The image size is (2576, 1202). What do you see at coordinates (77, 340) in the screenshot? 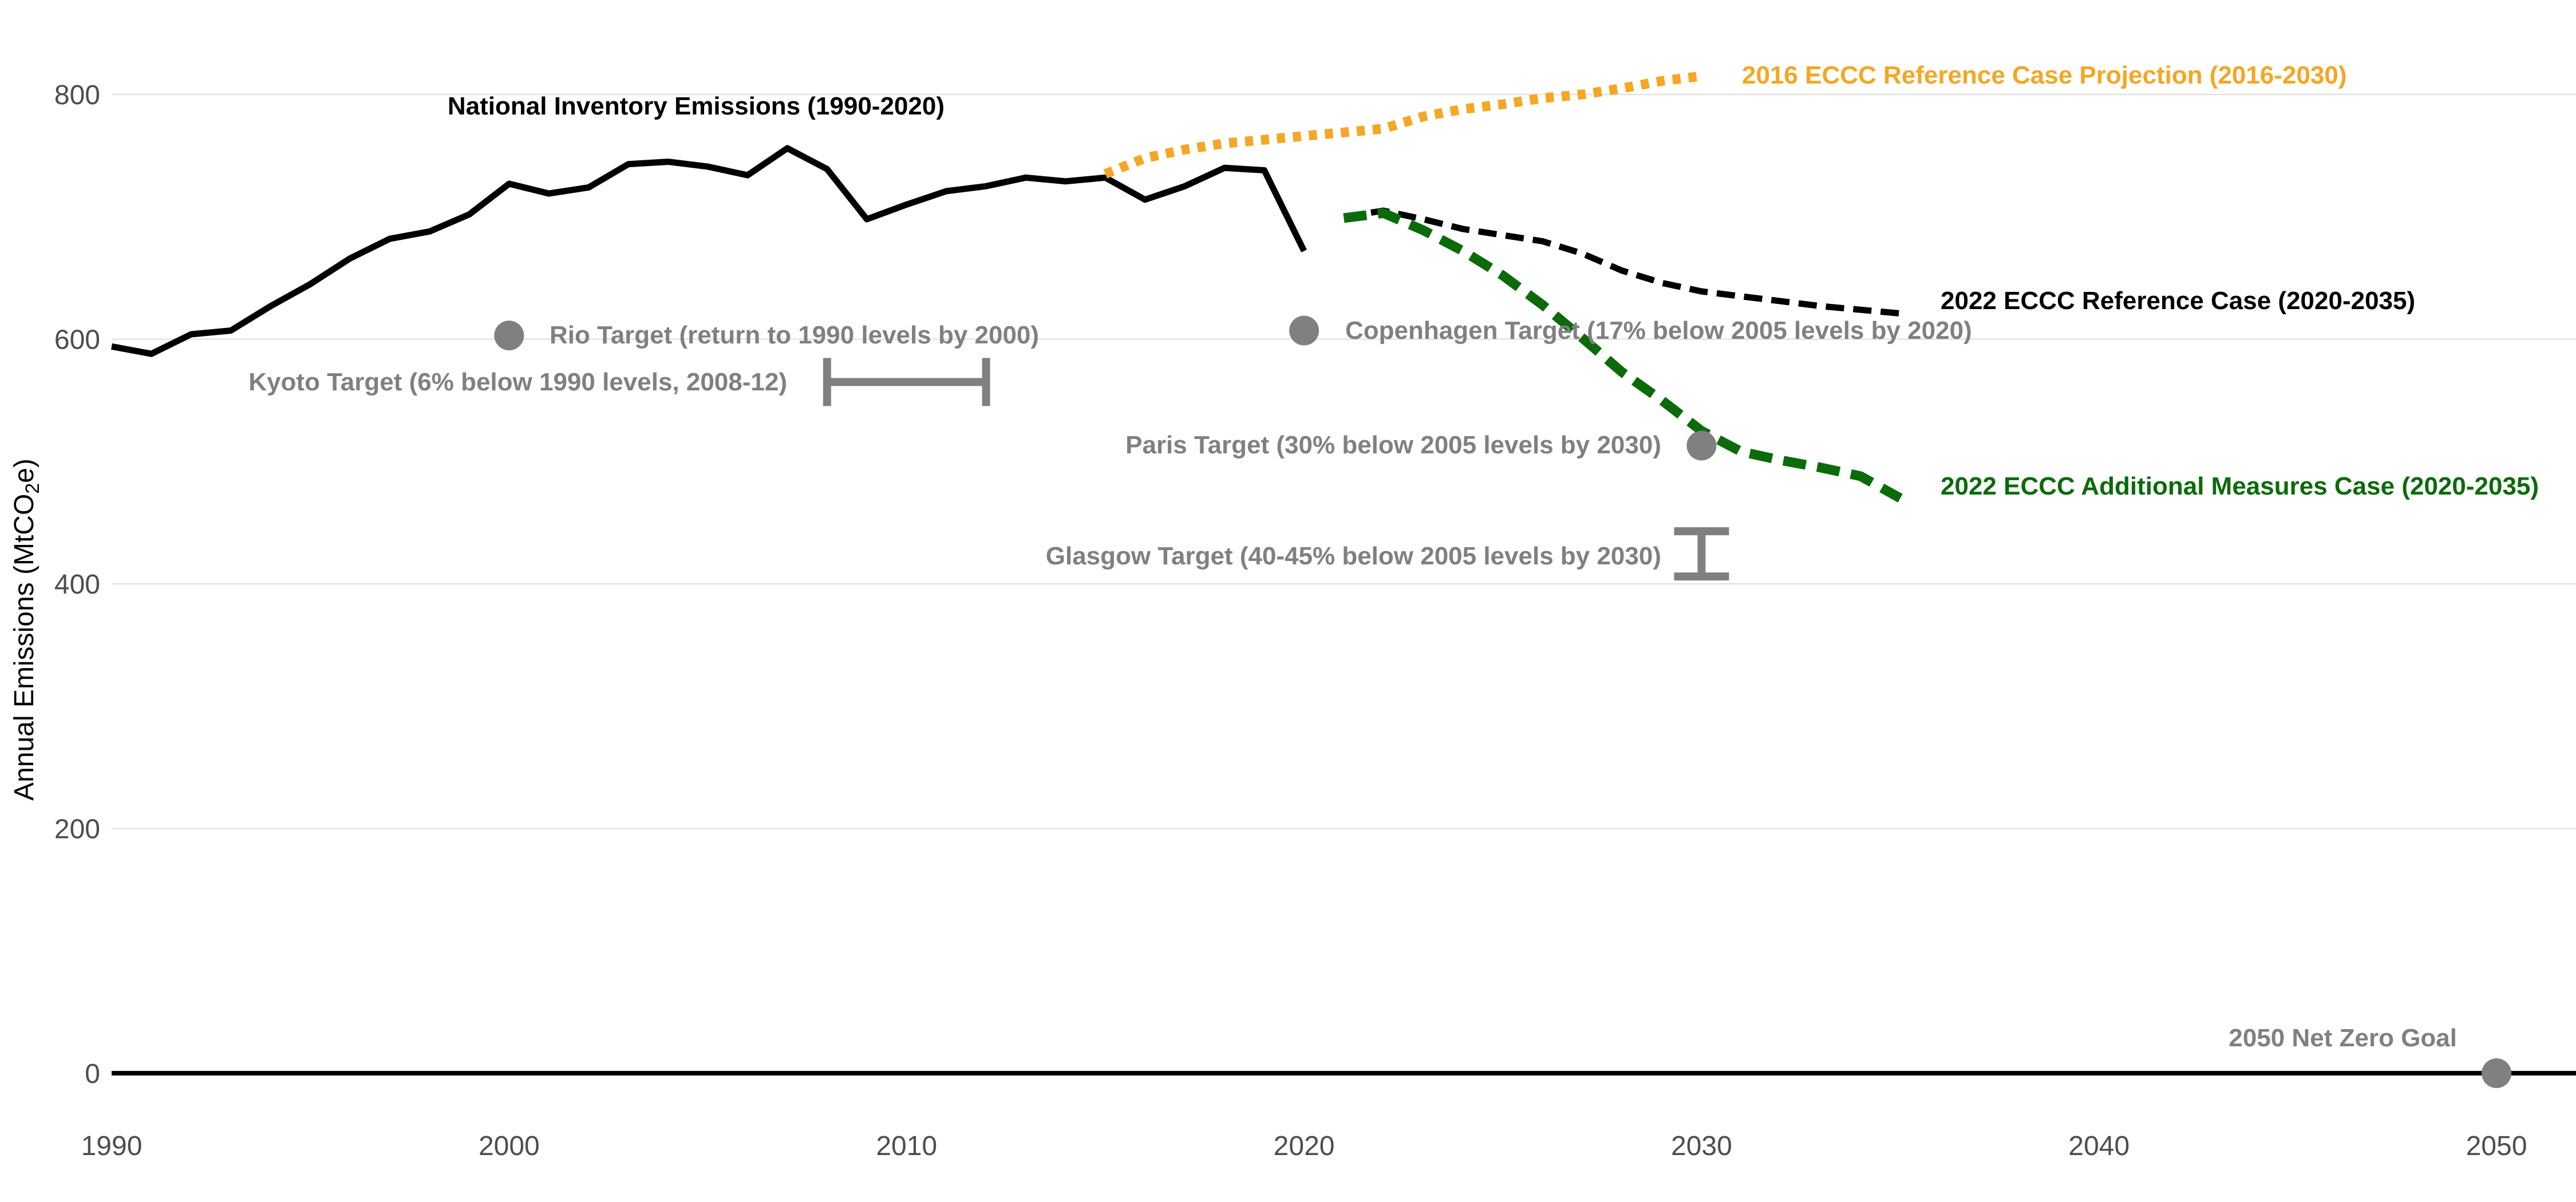
I see `y-tick-label-600: 600` at bounding box center [77, 340].